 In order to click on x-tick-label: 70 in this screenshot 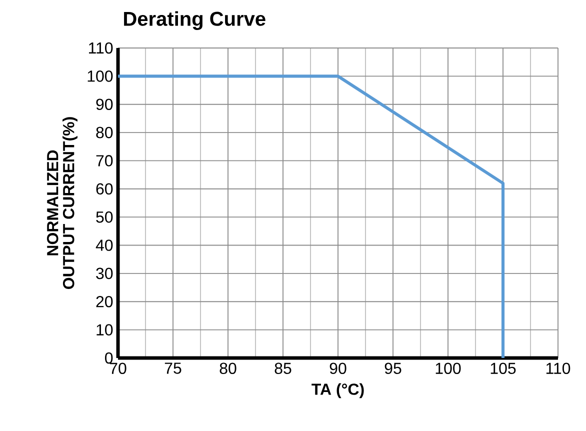, I will do `click(118, 368)`.